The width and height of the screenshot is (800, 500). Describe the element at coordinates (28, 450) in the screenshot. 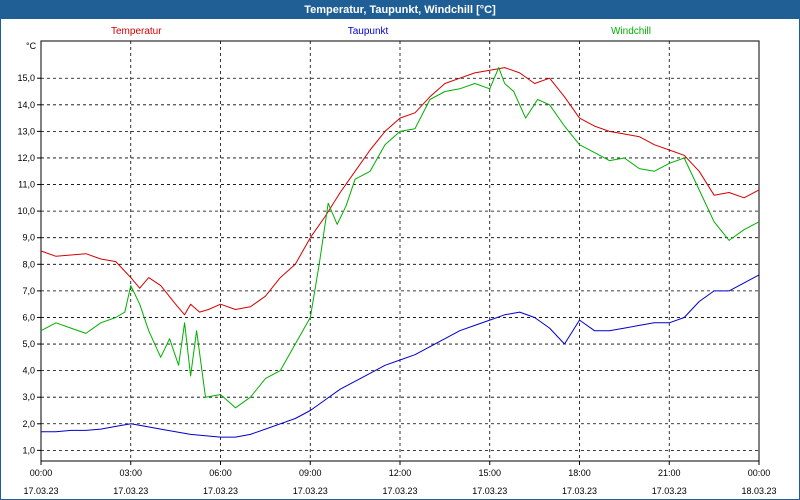

I see `y-tick-label: 1,0` at that location.